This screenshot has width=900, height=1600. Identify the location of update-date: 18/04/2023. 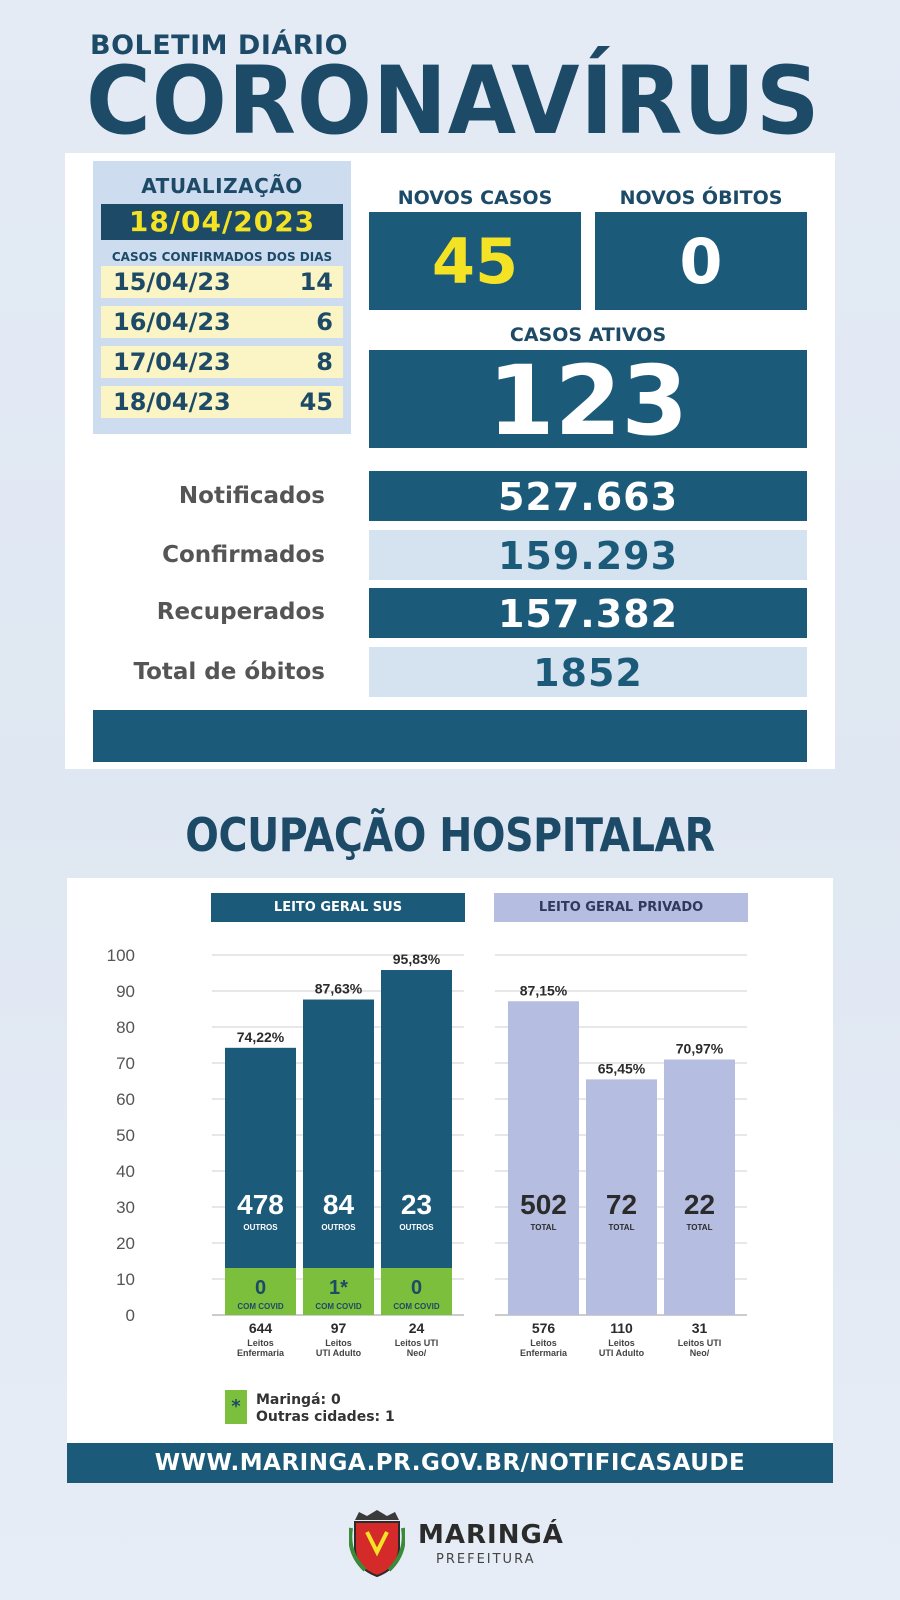
(222, 222).